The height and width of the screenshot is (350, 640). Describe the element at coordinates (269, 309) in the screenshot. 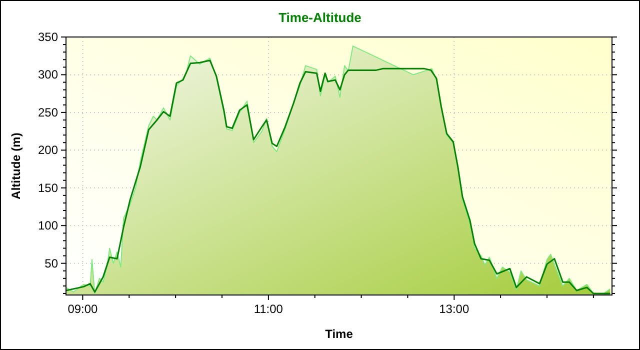

I see `x-tick-label: 11:00` at that location.